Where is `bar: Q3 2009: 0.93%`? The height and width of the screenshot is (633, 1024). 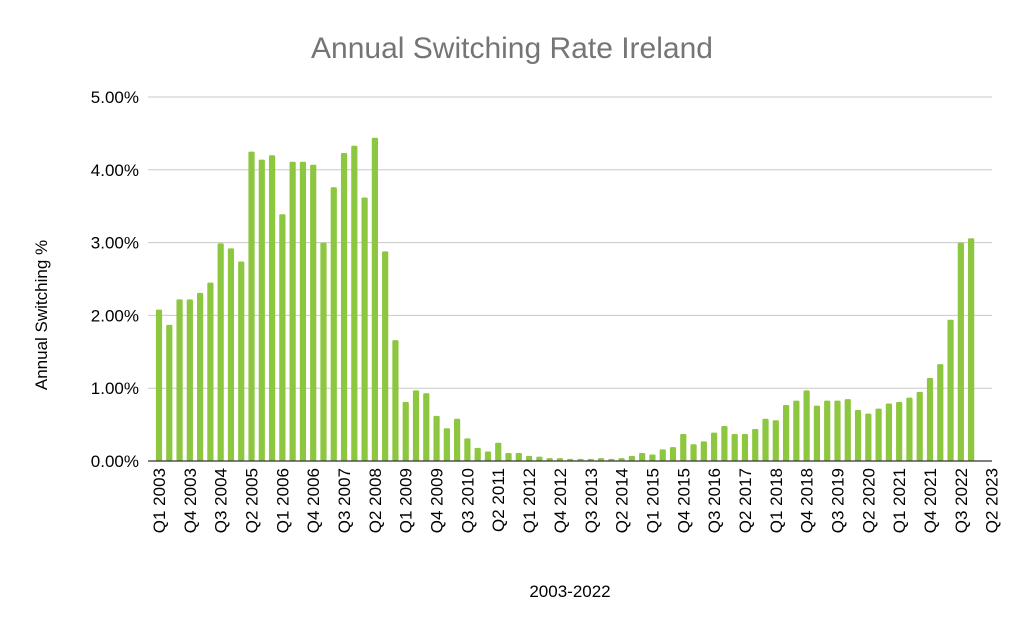
bar: Q3 2009: 0.93% is located at coordinates (426, 427).